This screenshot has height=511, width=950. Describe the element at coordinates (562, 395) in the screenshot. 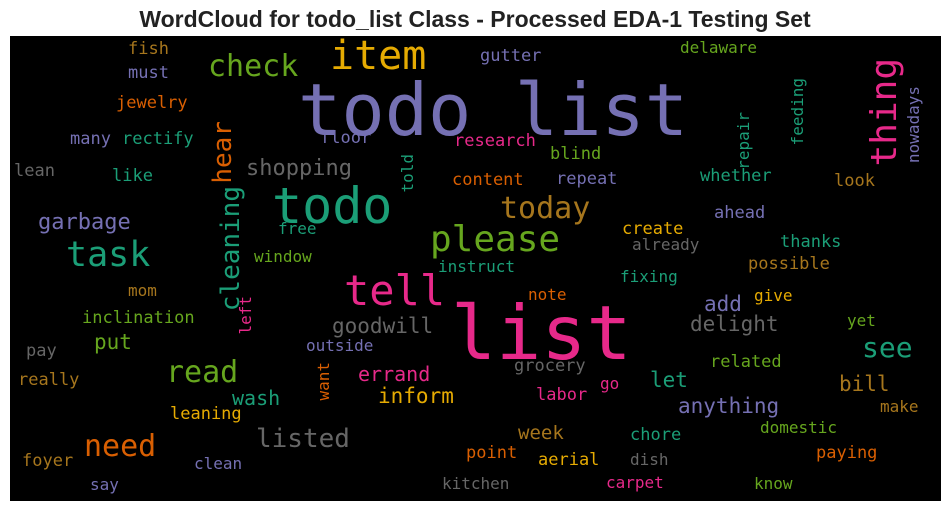

I see `word-labor: labor` at that location.